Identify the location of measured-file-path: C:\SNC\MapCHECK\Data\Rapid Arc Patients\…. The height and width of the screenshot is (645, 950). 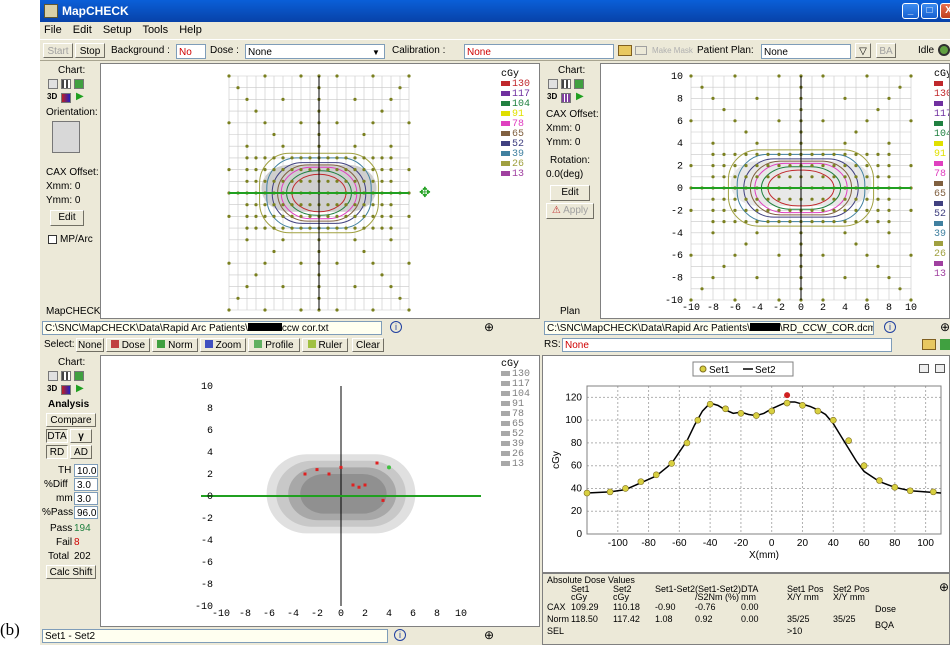
(212, 328).